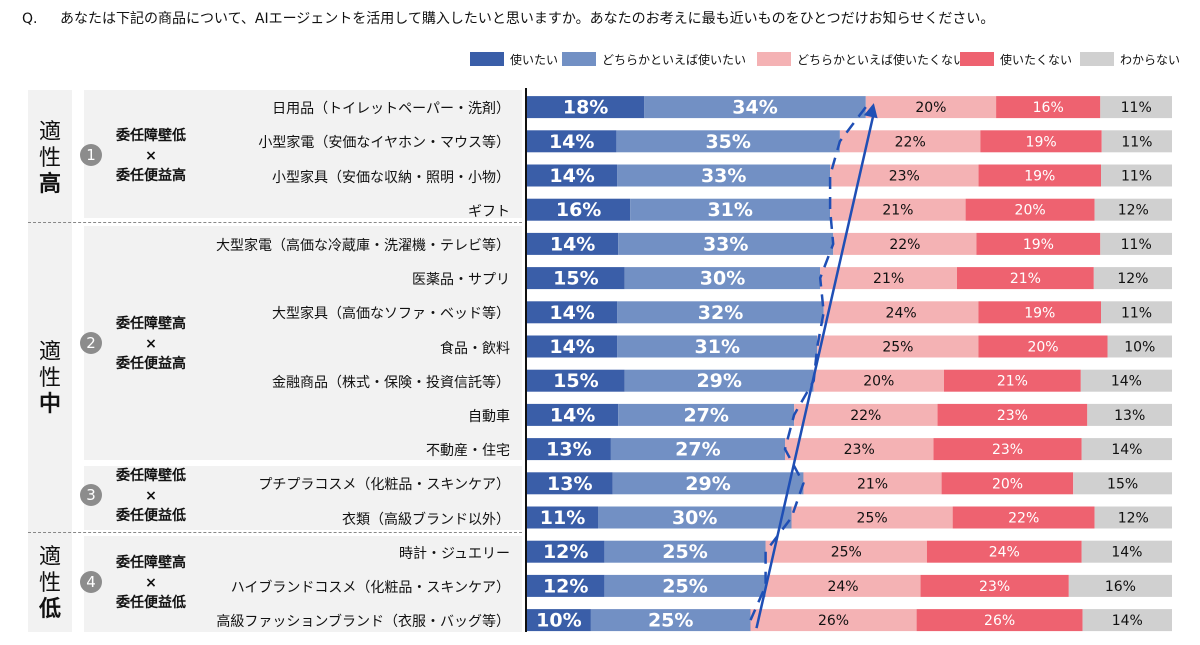 This screenshot has width=1200, height=645. I want to click on value-label-unknown: 12%, so click(1133, 211).